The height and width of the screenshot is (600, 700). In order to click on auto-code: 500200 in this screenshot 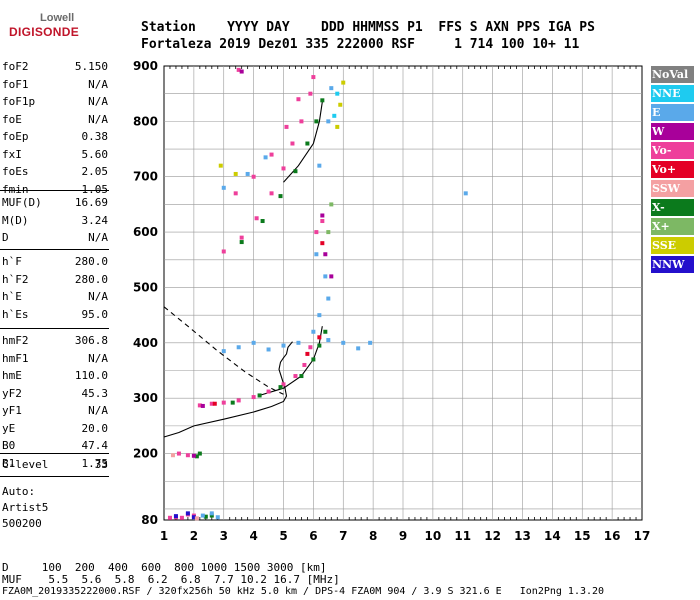, I will do `click(22, 523)`.